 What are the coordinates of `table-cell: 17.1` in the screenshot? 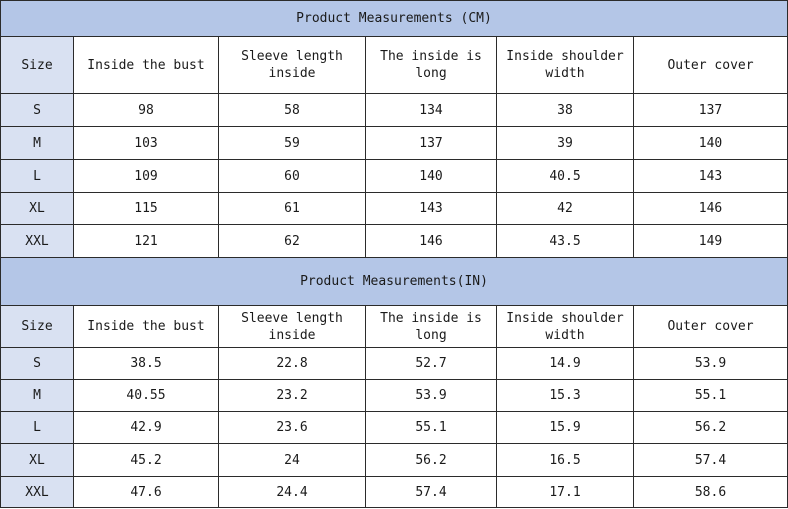 It's located at (565, 492).